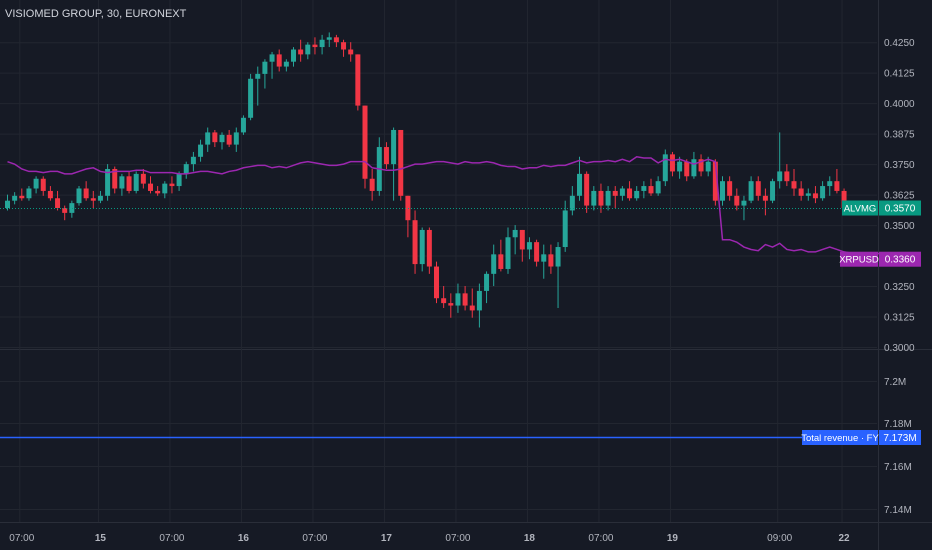 This screenshot has width=932, height=550. I want to click on time-tick-label: 22, so click(844, 538).